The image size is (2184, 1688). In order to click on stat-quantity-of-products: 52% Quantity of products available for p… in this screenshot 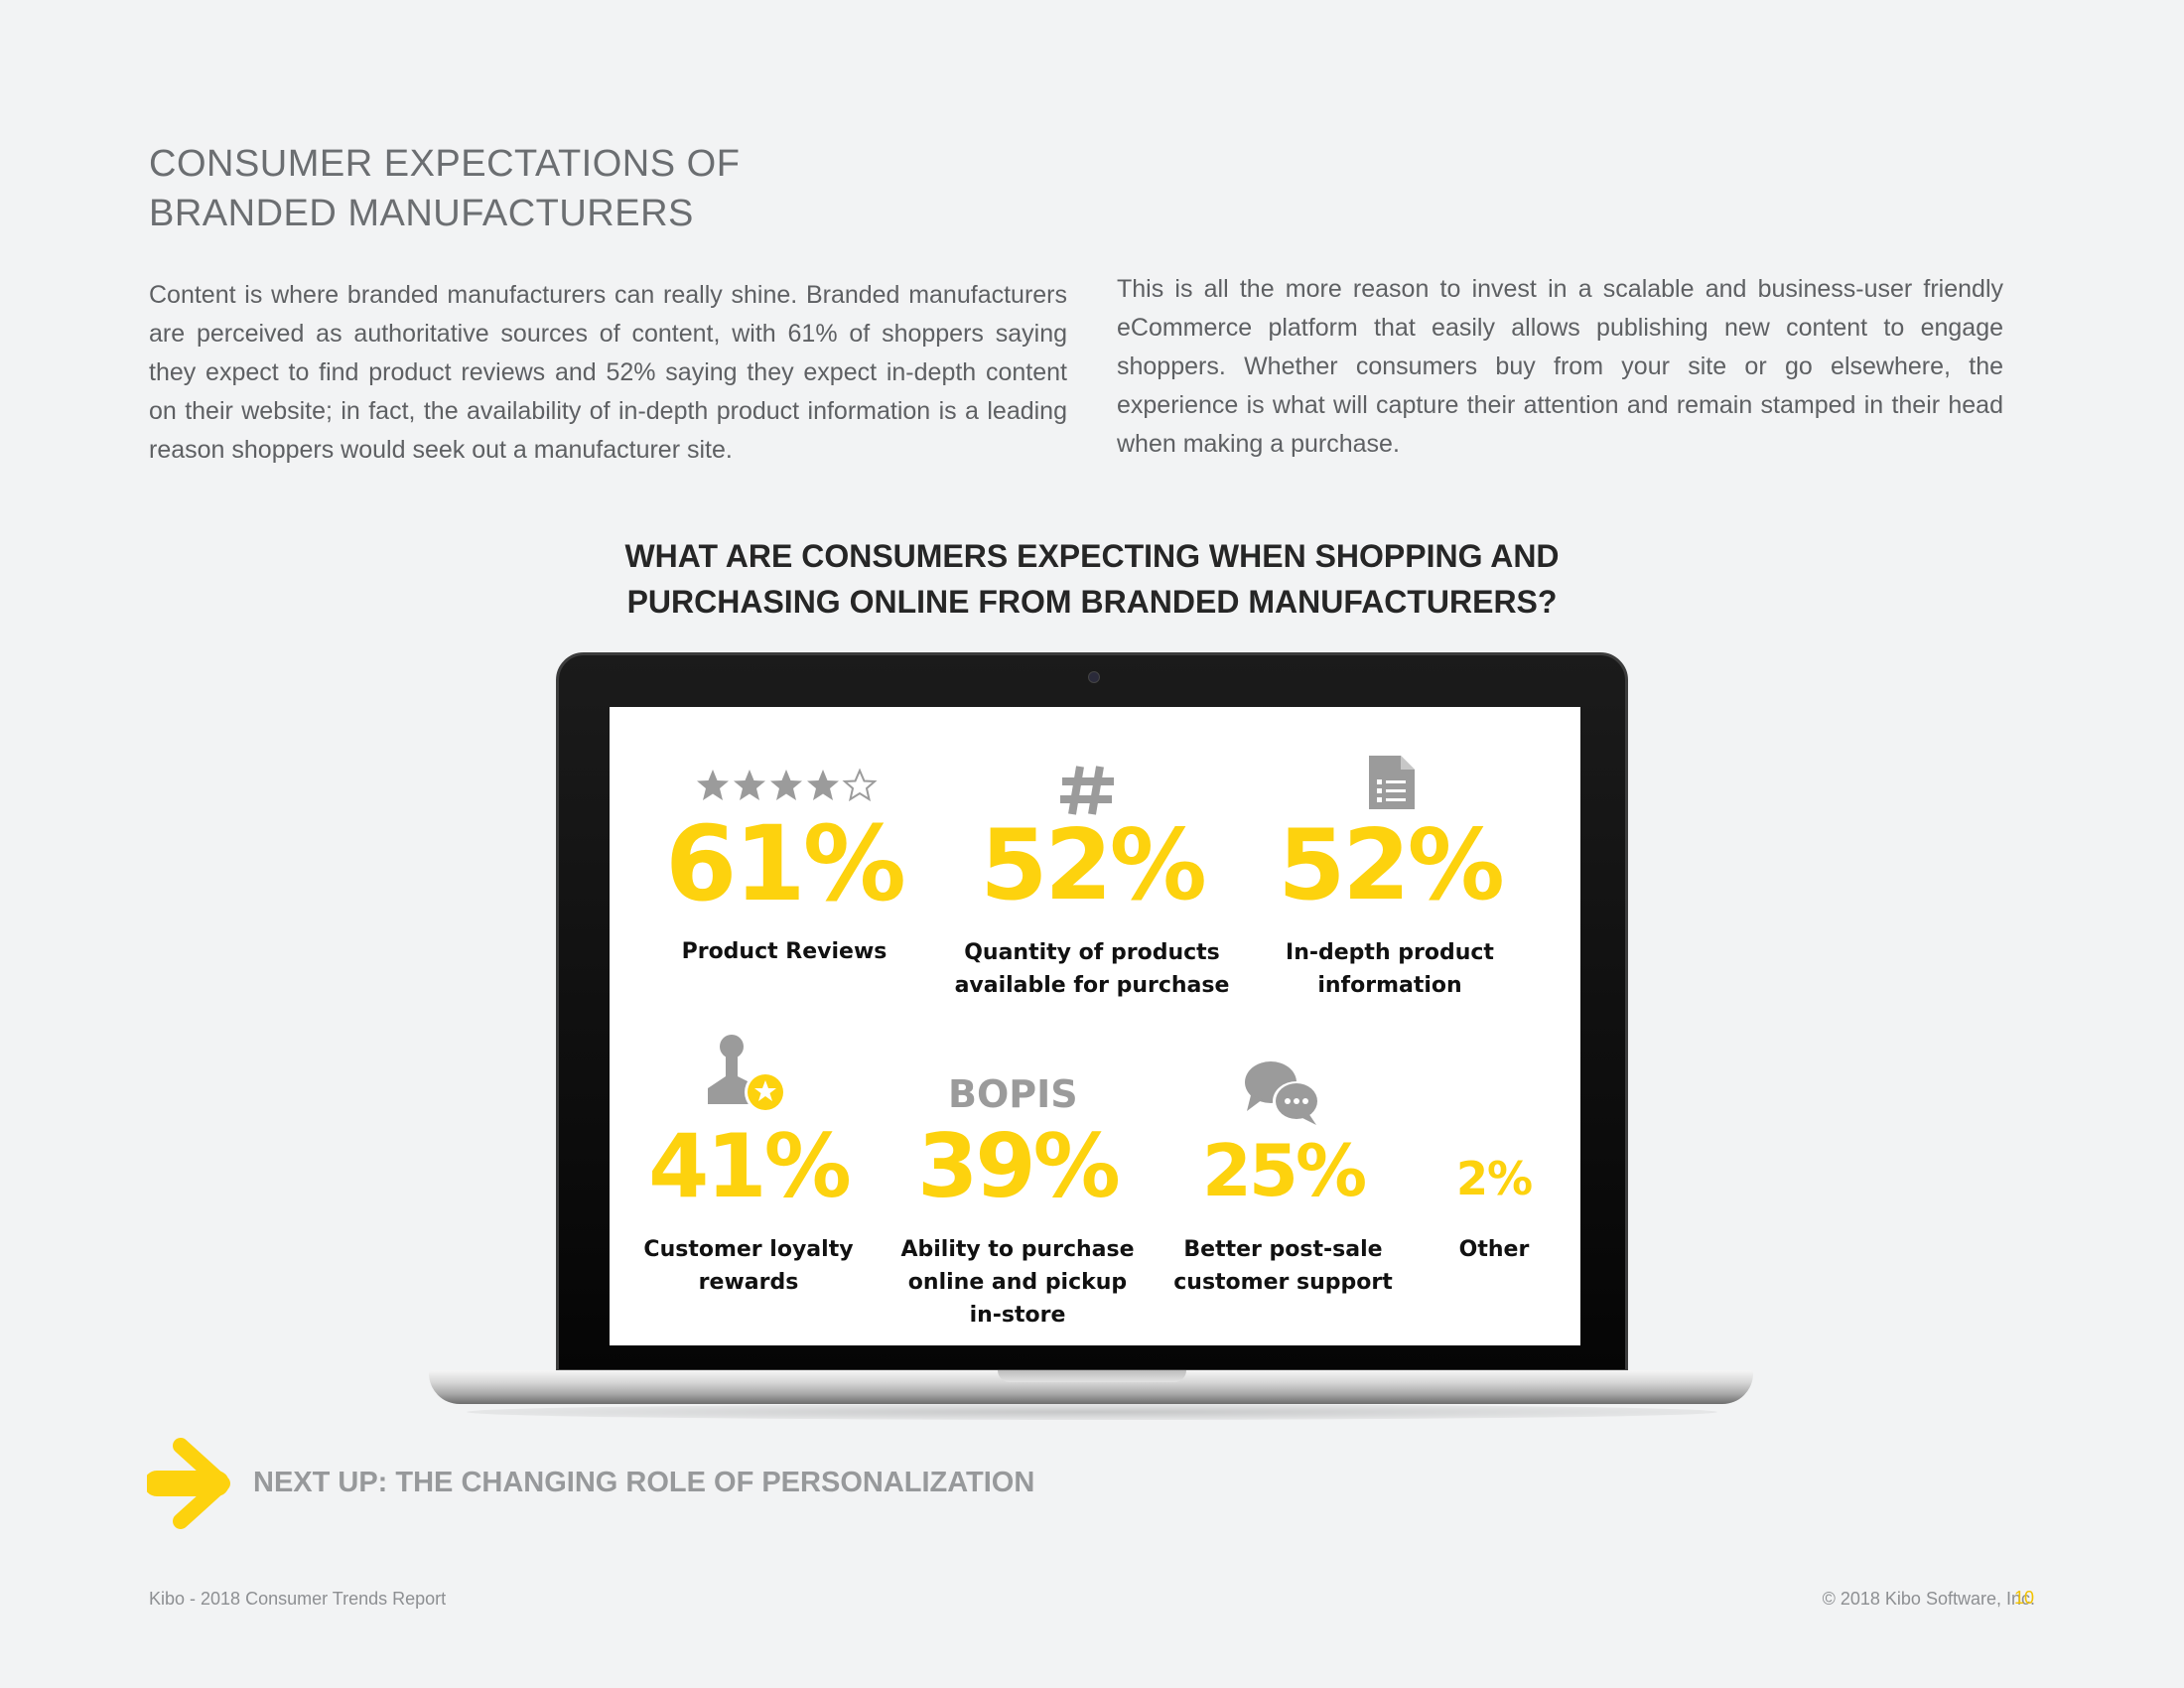, I will do `click(1092, 904)`.